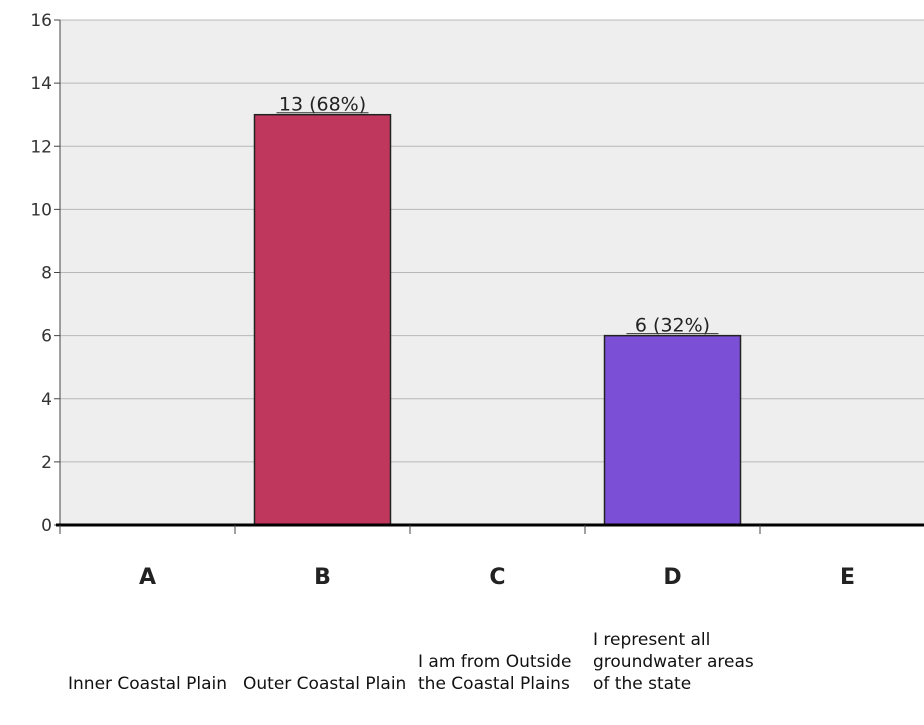 Image resolution: width=924 pixels, height=725 pixels. I want to click on bar-d, so click(672, 430).